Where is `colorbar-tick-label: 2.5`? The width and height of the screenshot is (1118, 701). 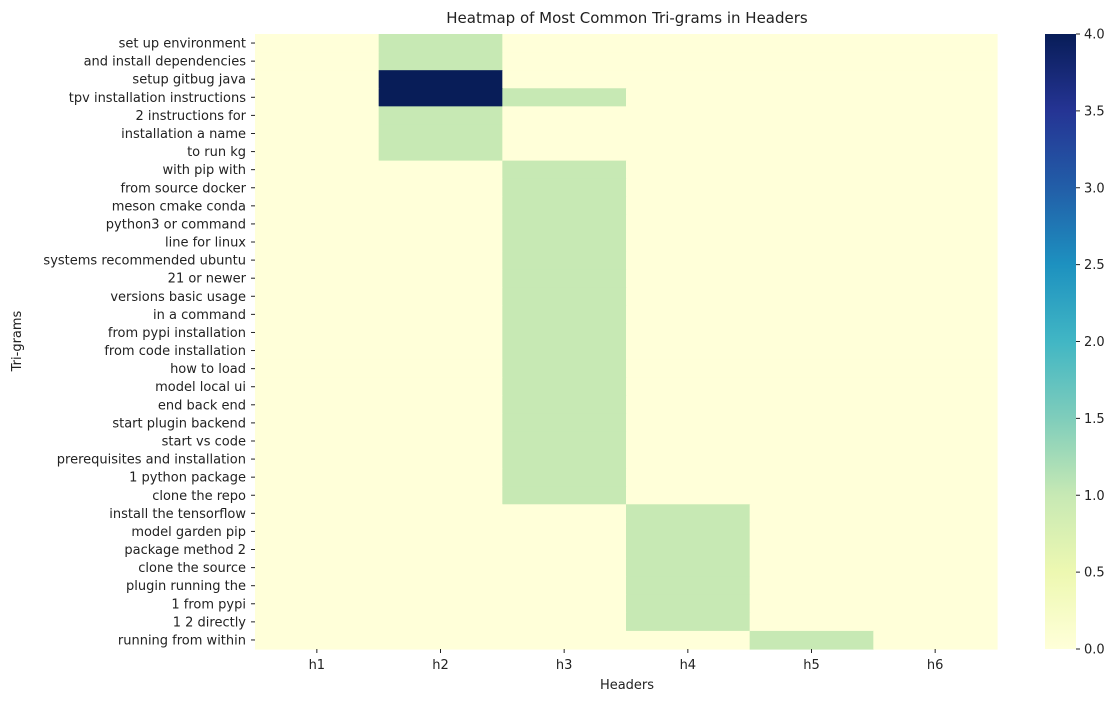 colorbar-tick-label: 2.5 is located at coordinates (1094, 265).